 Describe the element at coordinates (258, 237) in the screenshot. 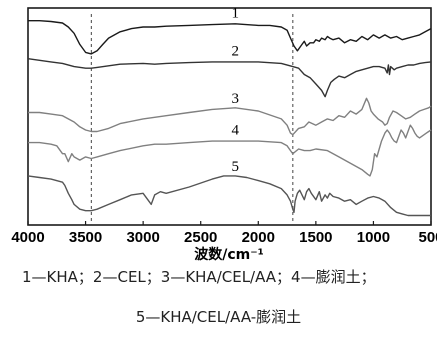

I see `x-tick-label: 2000` at that location.